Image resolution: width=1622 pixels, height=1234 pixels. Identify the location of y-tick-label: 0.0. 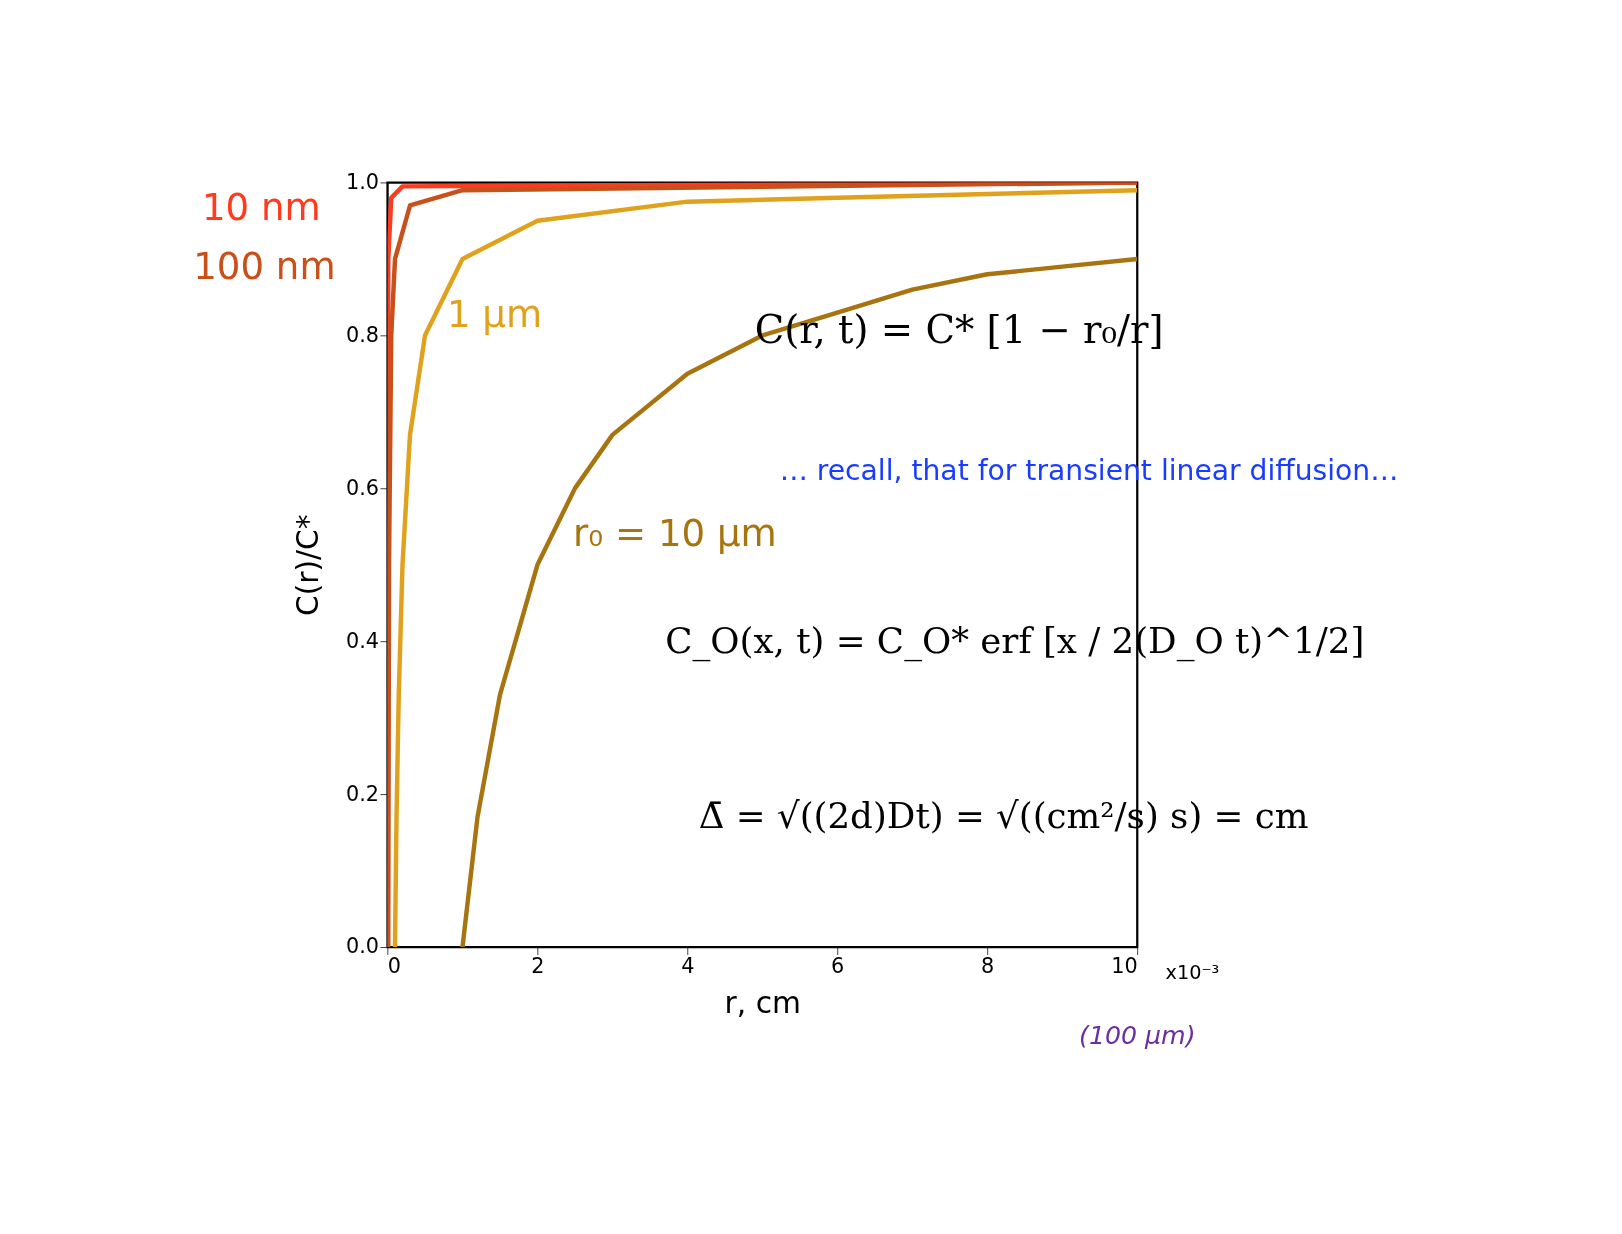
(362, 946).